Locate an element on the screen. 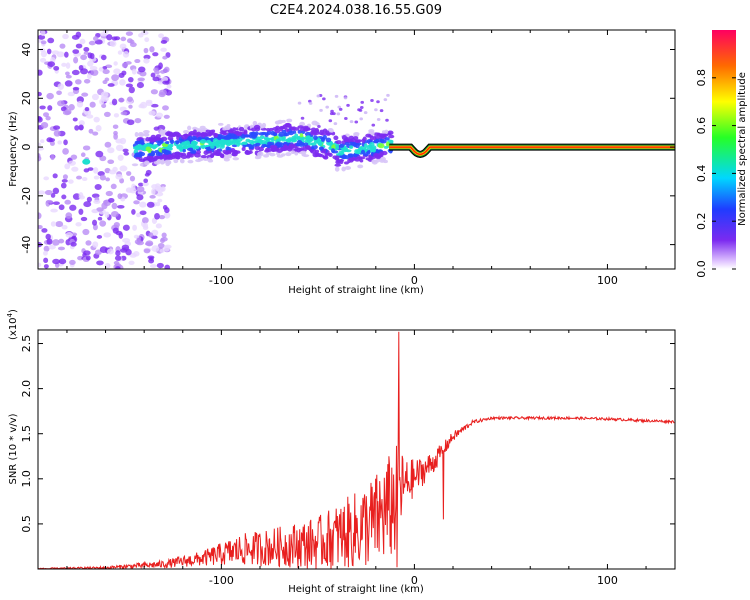  snr-x-tick-label: 100 is located at coordinates (607, 580).